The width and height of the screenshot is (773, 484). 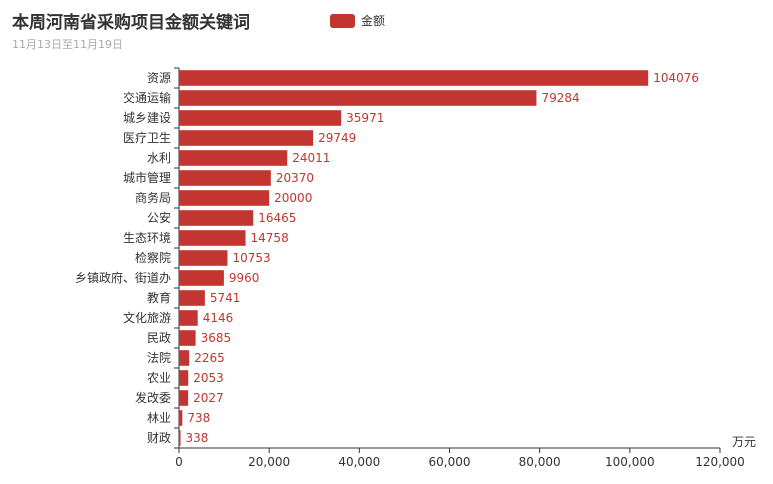 What do you see at coordinates (337, 138) in the screenshot?
I see `bar-value-label: 29749` at bounding box center [337, 138].